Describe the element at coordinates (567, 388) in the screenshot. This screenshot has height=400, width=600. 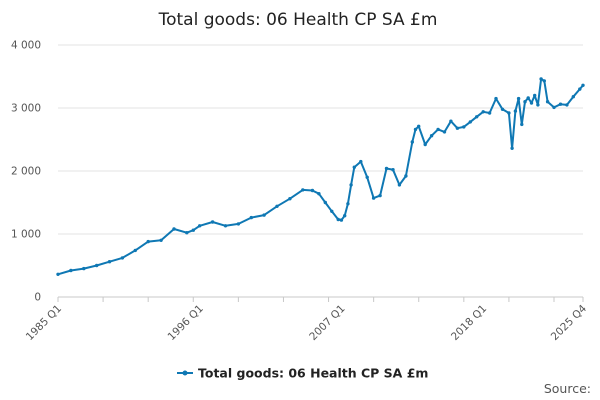
I see `source-label: Source:` at that location.